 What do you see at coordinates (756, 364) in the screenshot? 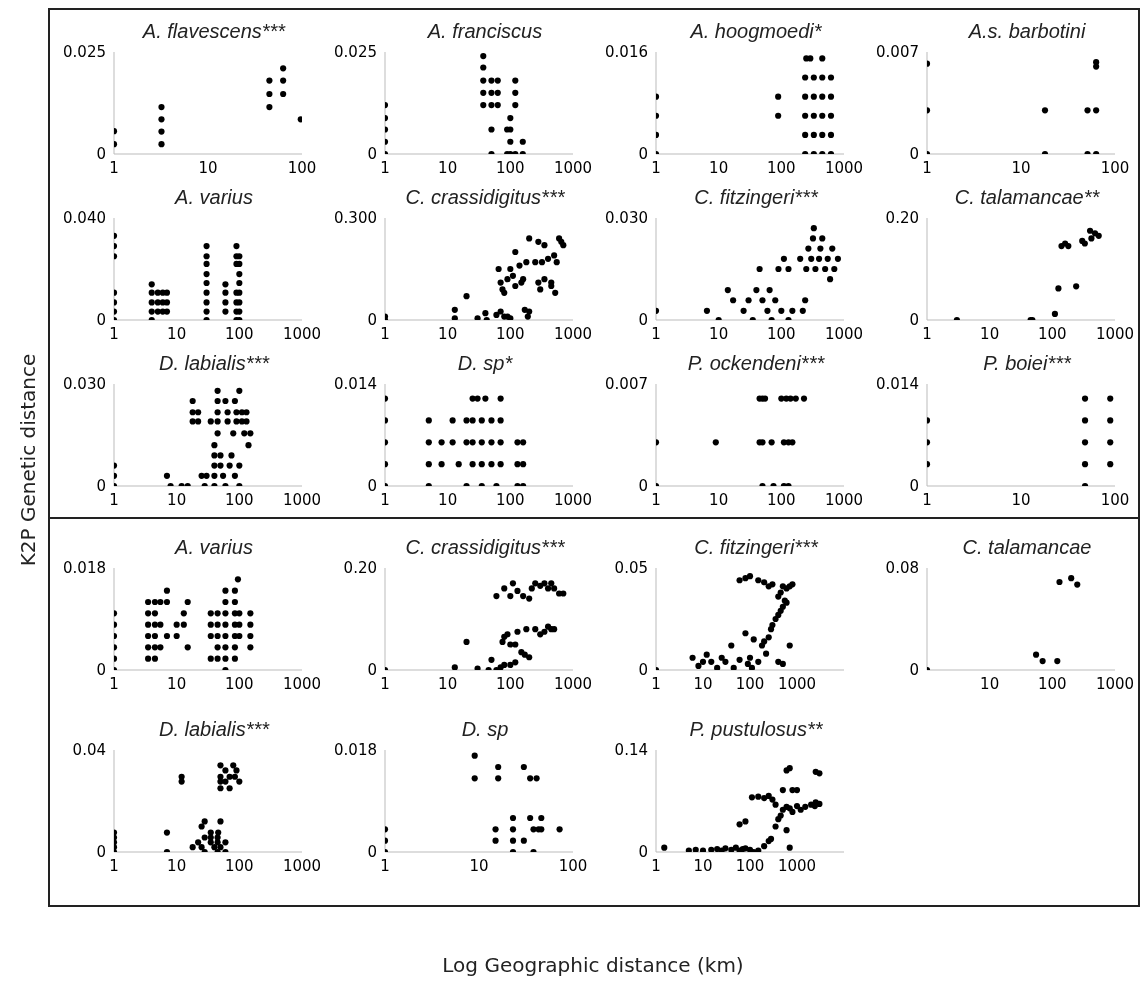
I see `chart-title: P. ockendeni***` at bounding box center [756, 364].